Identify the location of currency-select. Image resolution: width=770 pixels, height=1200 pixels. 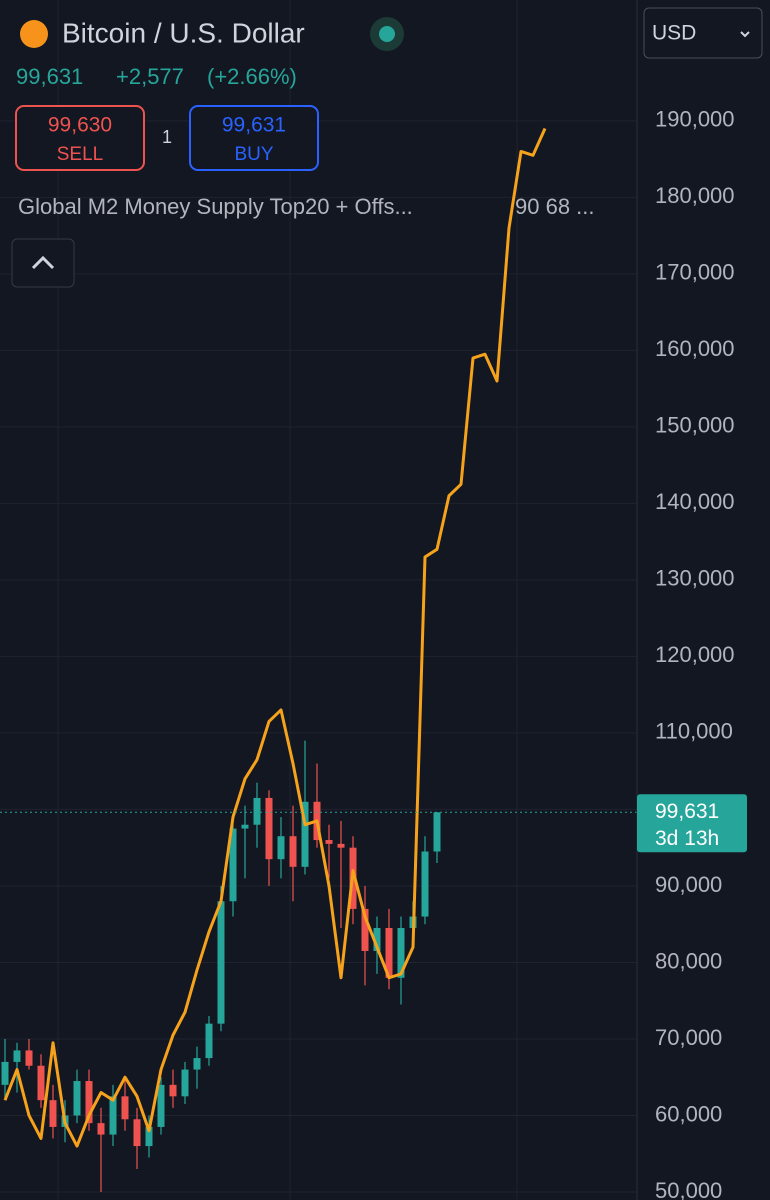
(703, 33).